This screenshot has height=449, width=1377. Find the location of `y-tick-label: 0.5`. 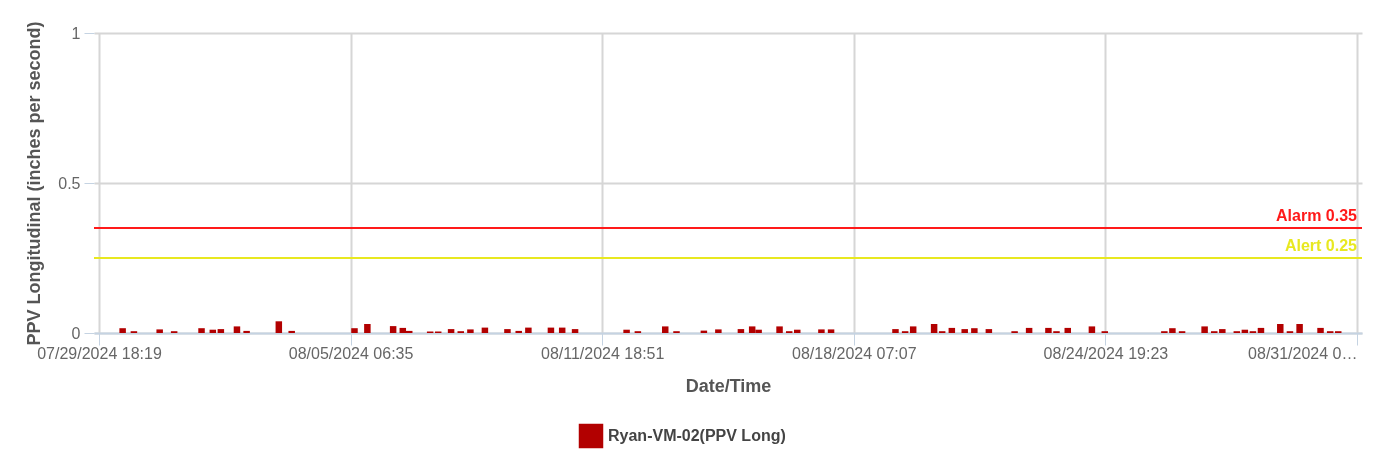

y-tick-label: 0.5 is located at coordinates (69, 183).